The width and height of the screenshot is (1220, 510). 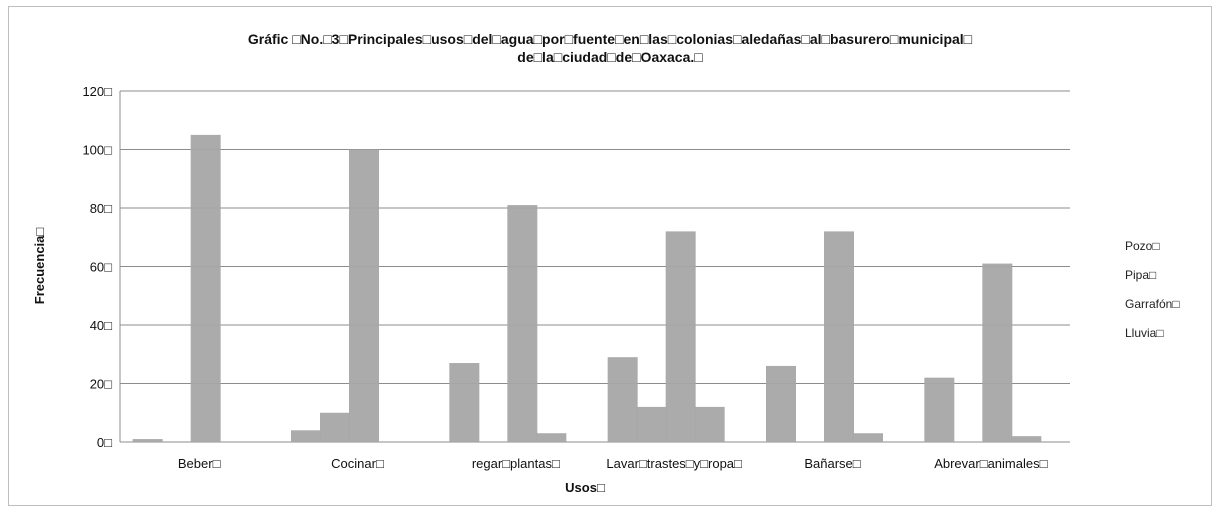 What do you see at coordinates (357, 463) in the screenshot?
I see `x-tick-label: Cocinar□` at bounding box center [357, 463].